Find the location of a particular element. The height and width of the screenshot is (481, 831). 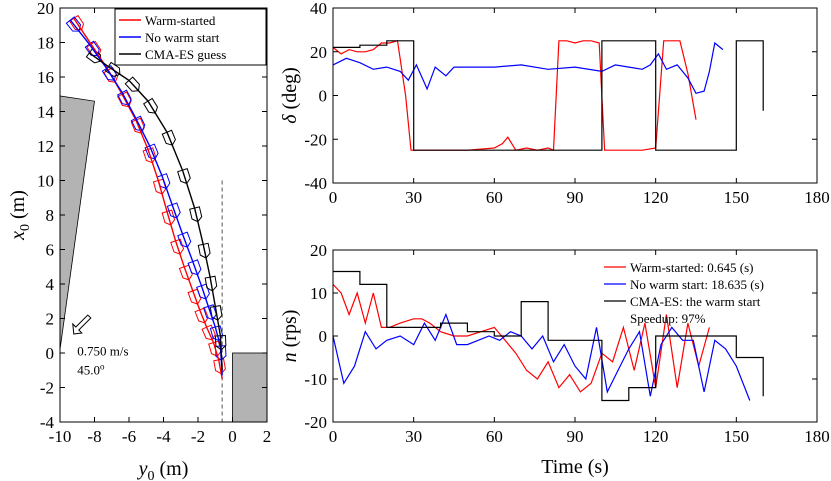

rps-xtick-label: 120 is located at coordinates (656, 436).